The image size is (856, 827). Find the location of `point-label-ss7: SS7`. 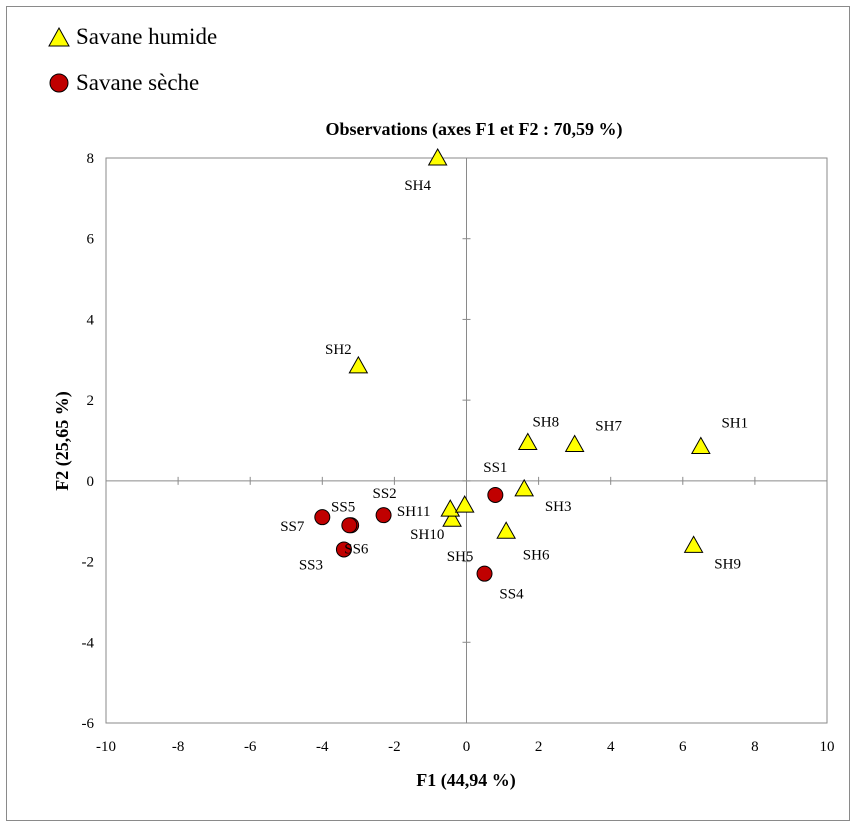

point-label-ss7: SS7 is located at coordinates (292, 527).